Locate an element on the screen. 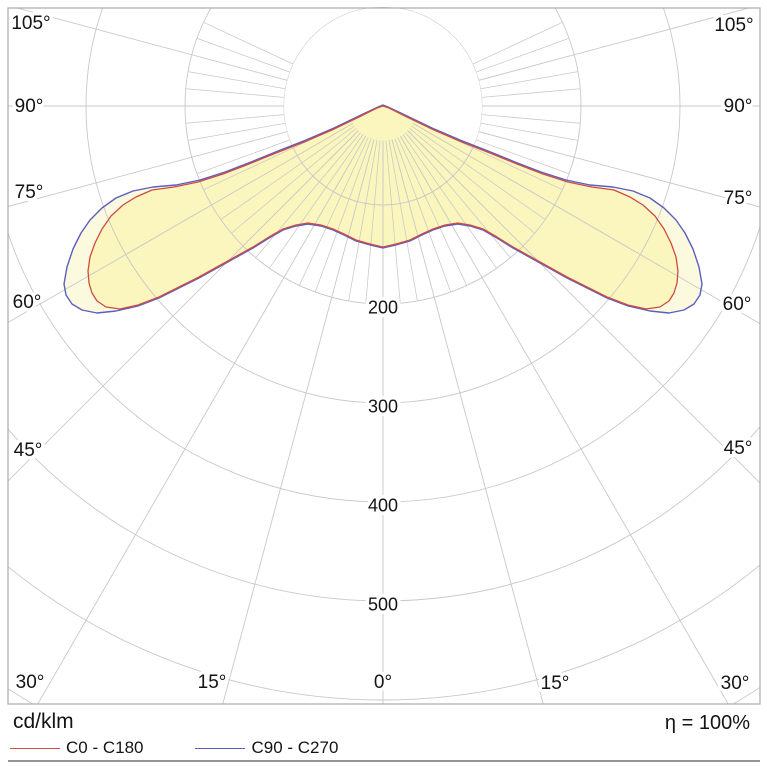  legend-label-c90-c270: C90 - C270 is located at coordinates (295, 747).